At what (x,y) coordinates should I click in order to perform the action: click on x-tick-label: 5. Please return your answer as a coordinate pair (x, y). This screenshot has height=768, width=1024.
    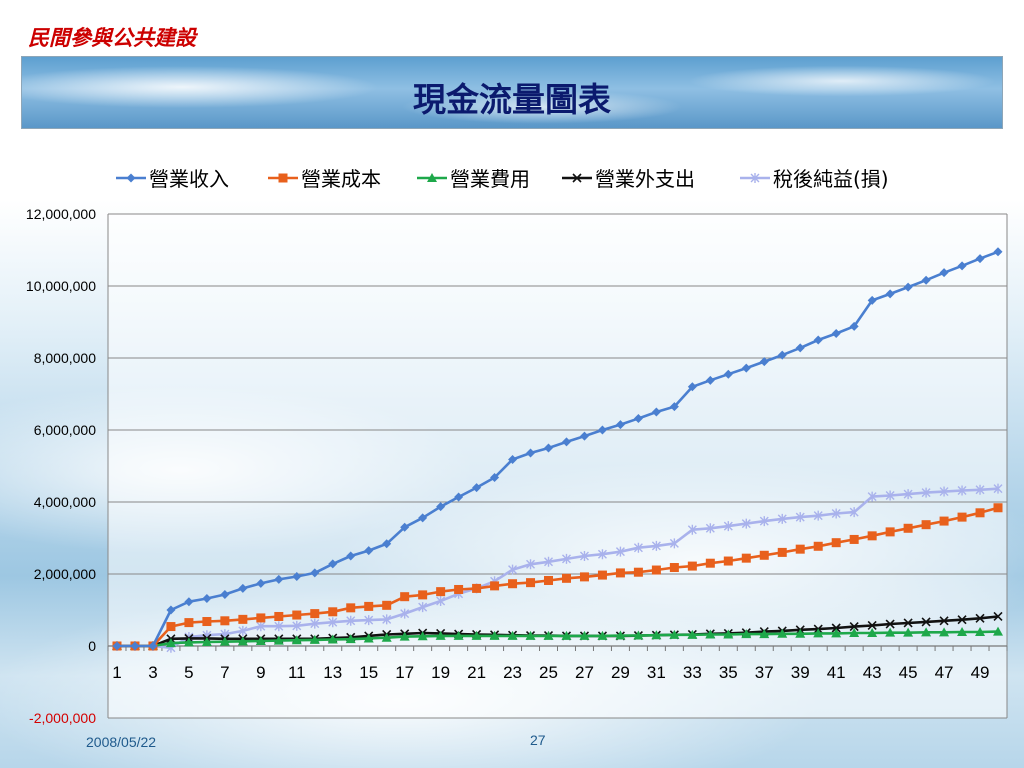
    Looking at the image, I should click on (188, 672).